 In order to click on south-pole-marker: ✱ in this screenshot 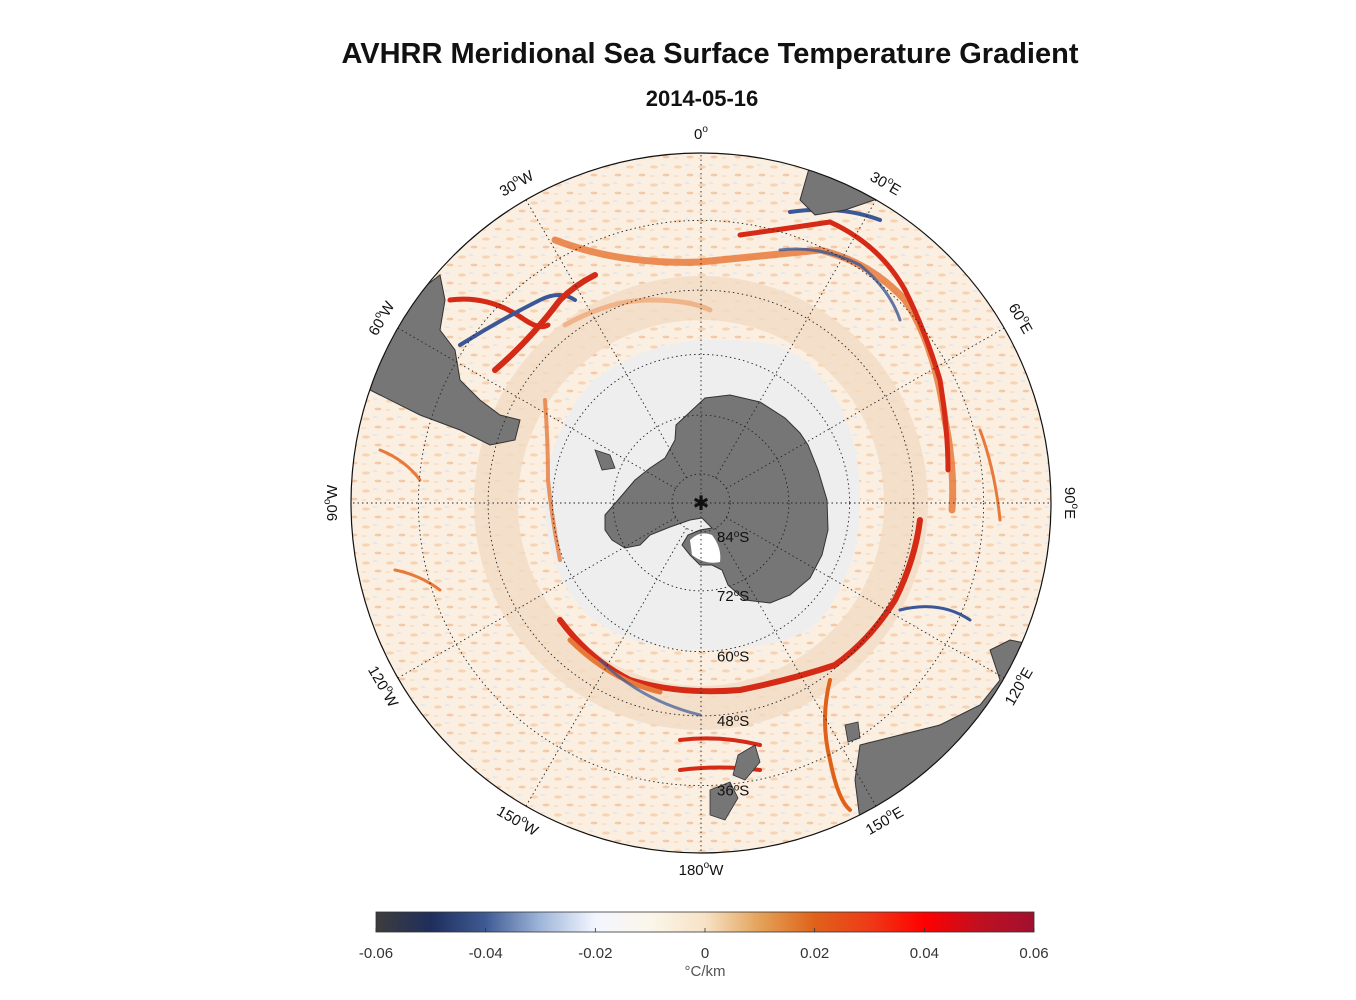, I will do `click(701, 503)`.